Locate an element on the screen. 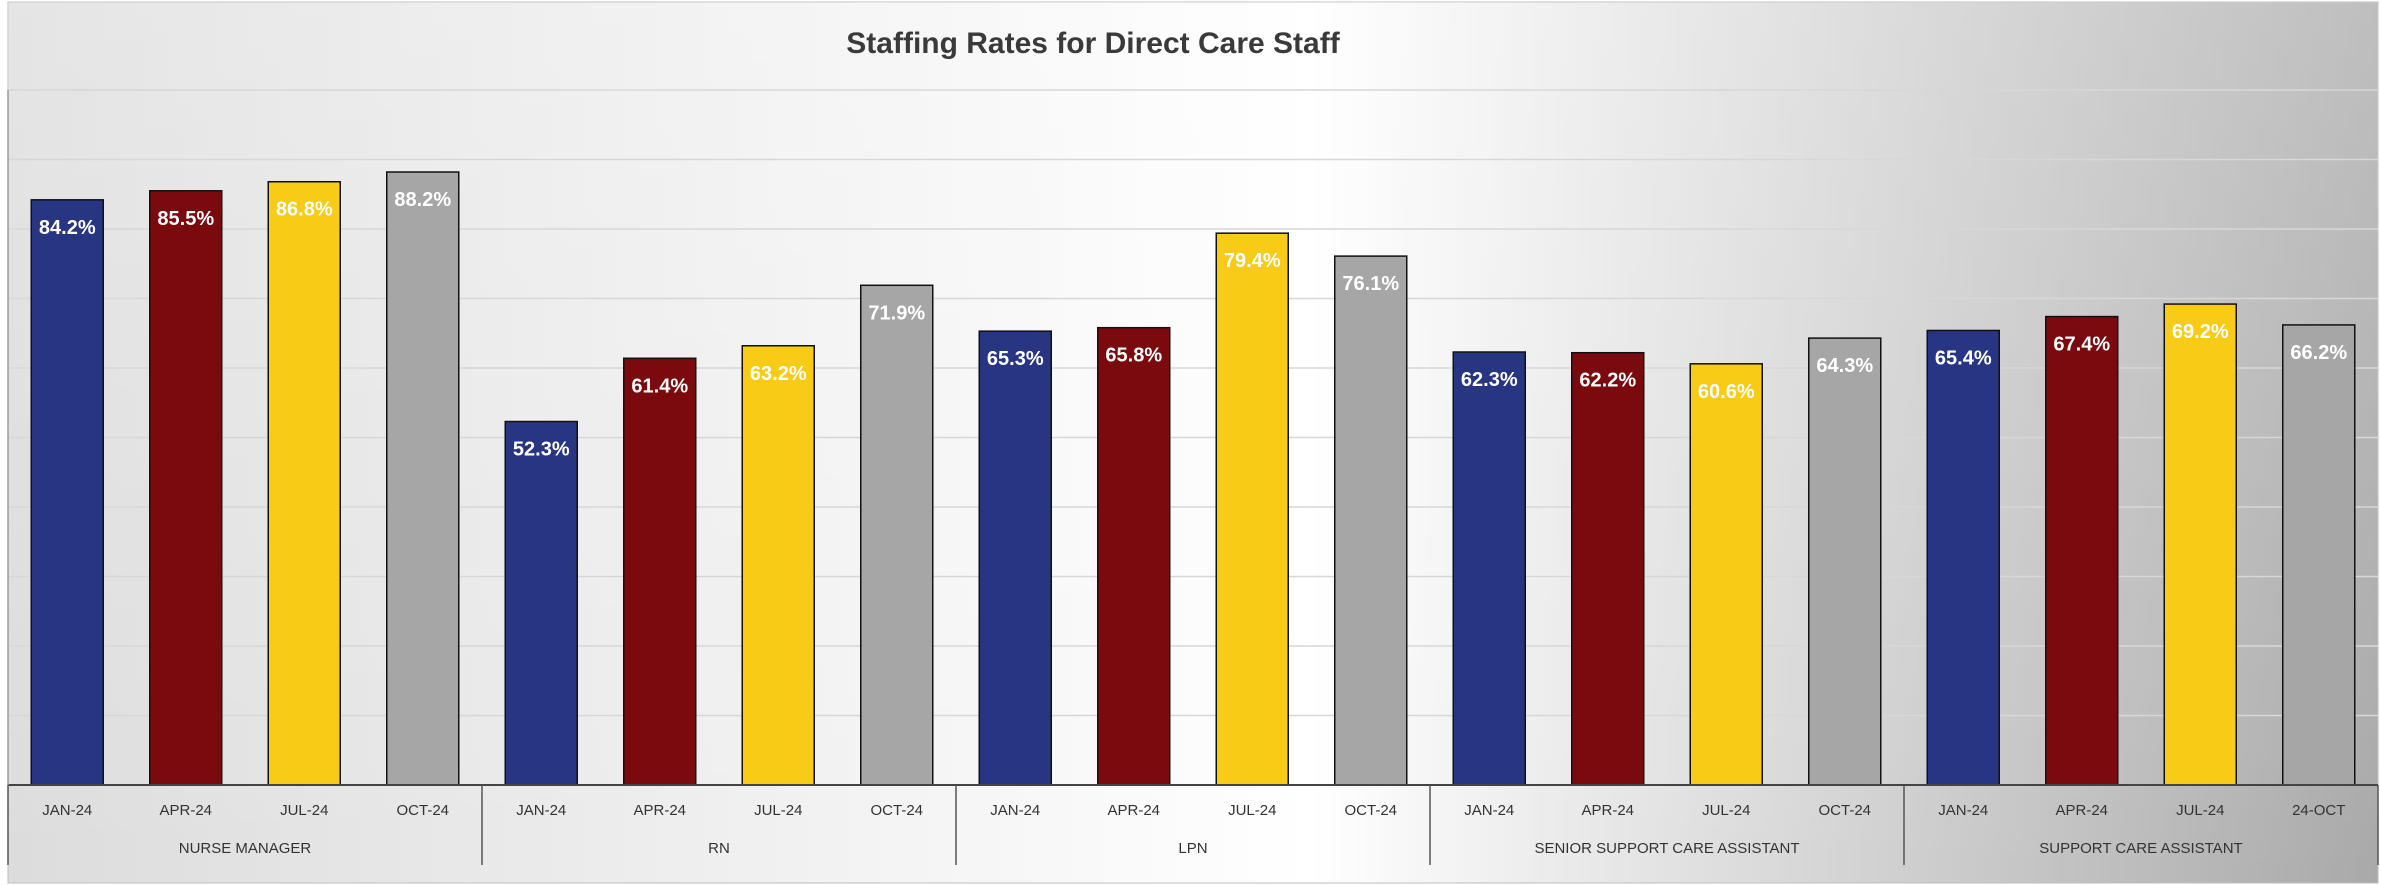 This screenshot has width=2381, height=885. bar-value-label: 65.3% is located at coordinates (1015, 359).